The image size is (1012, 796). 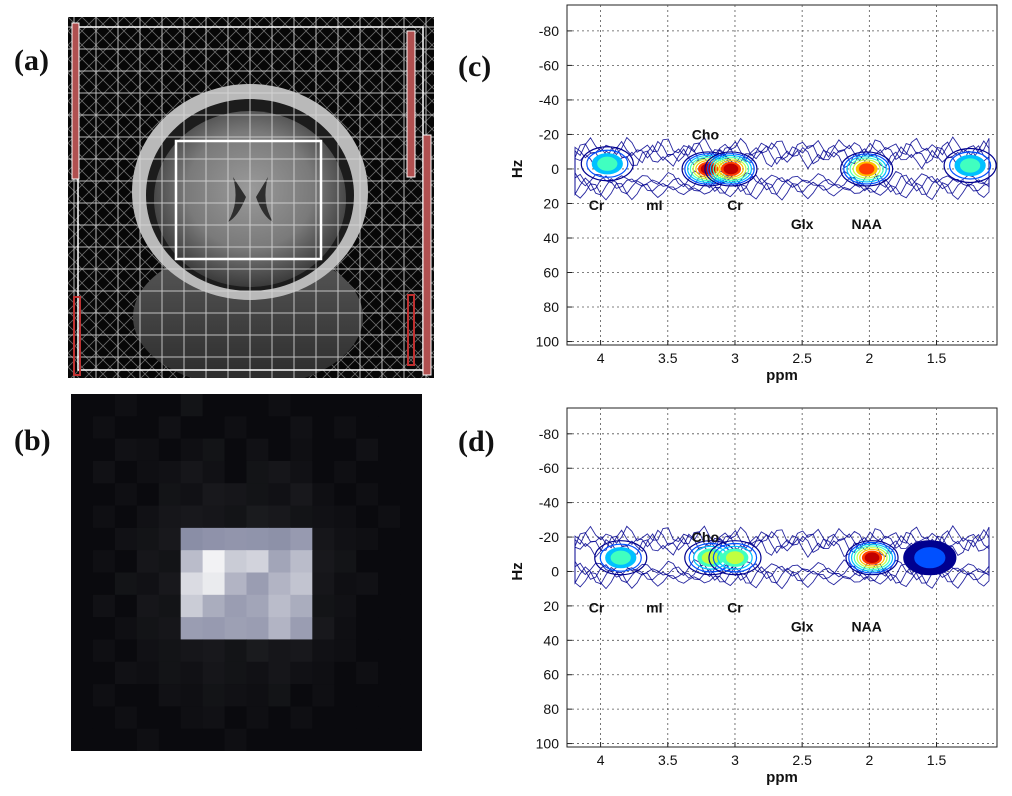 What do you see at coordinates (551, 606) in the screenshot?
I see `y-tick-label: 20` at bounding box center [551, 606].